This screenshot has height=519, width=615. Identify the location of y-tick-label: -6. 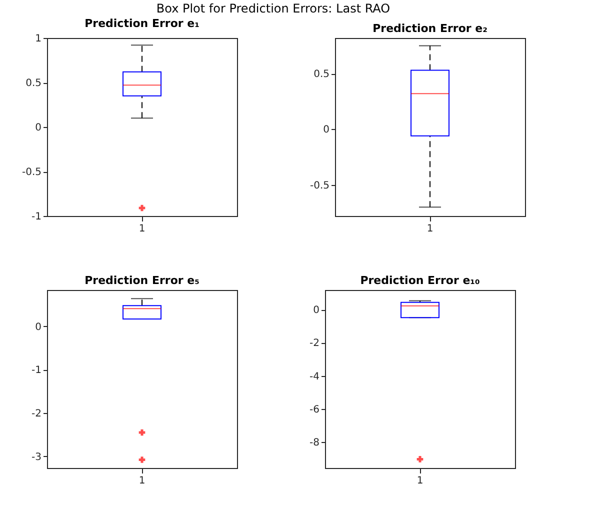
(315, 410).